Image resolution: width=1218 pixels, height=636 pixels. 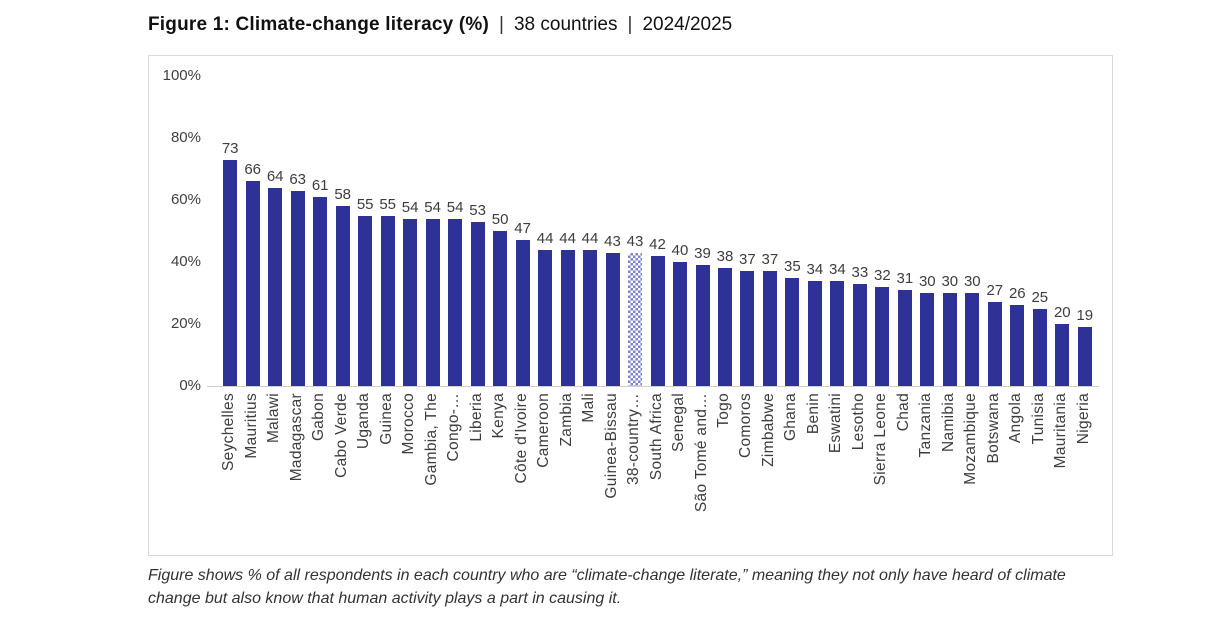 What do you see at coordinates (971, 439) in the screenshot?
I see `bar-category-label: Mozambique` at bounding box center [971, 439].